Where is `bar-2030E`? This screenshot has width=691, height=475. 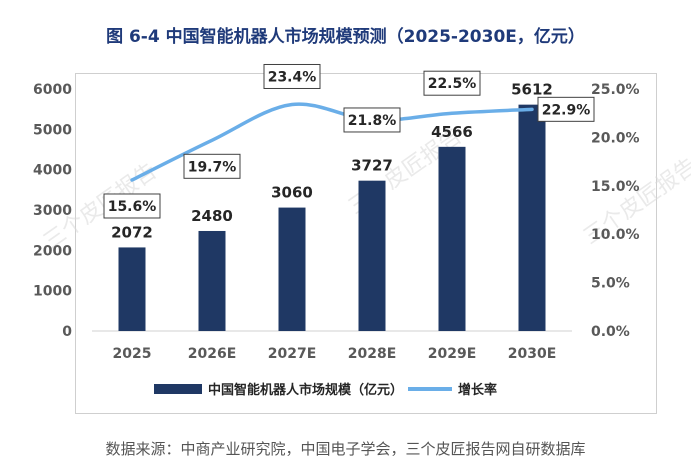 bar-2030E is located at coordinates (532, 218).